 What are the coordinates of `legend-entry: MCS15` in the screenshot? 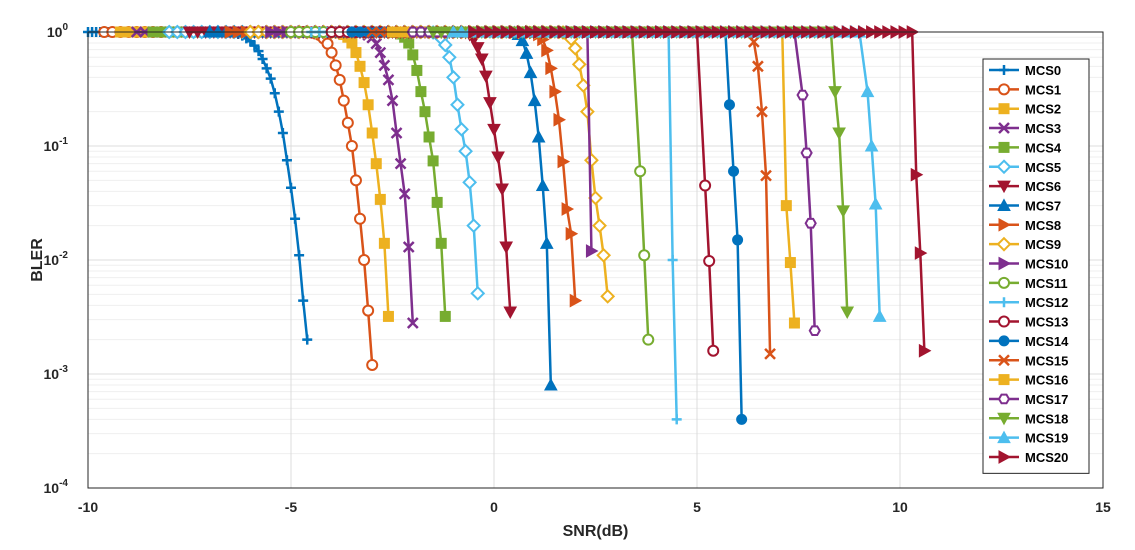 It's located at (1028, 360).